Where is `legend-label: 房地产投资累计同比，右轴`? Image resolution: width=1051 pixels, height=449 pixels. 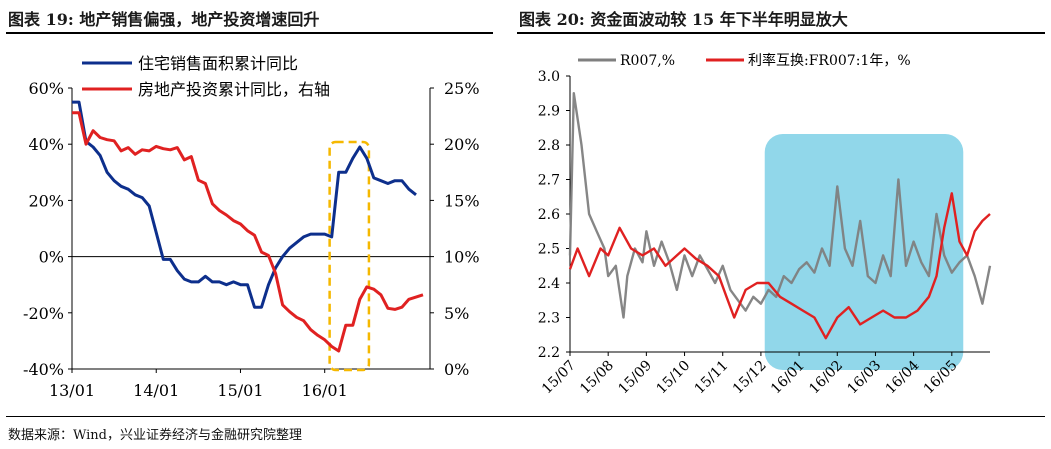
legend-label: 房地产投资累计同比，右轴 is located at coordinates (234, 89).